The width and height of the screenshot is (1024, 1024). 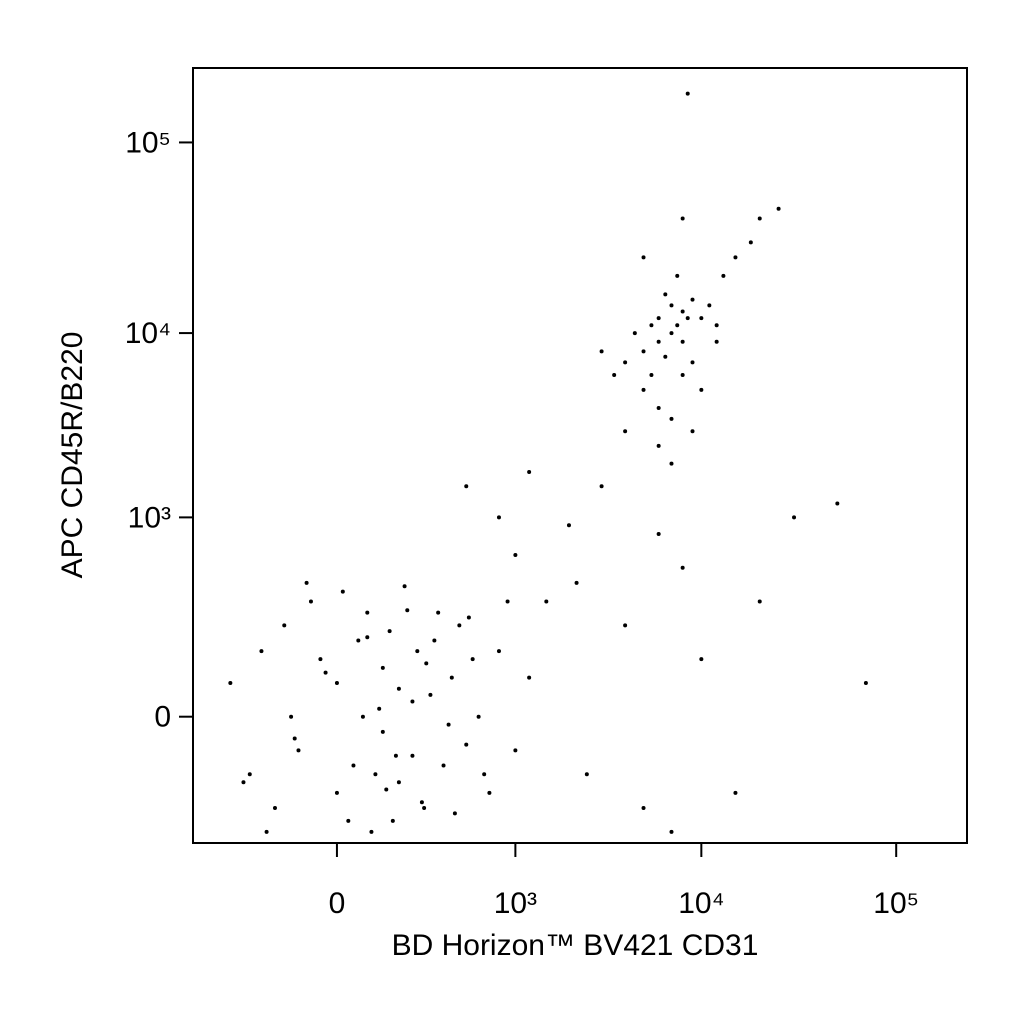 What do you see at coordinates (701, 903) in the screenshot?
I see `x-tick-label: 10⁴` at bounding box center [701, 903].